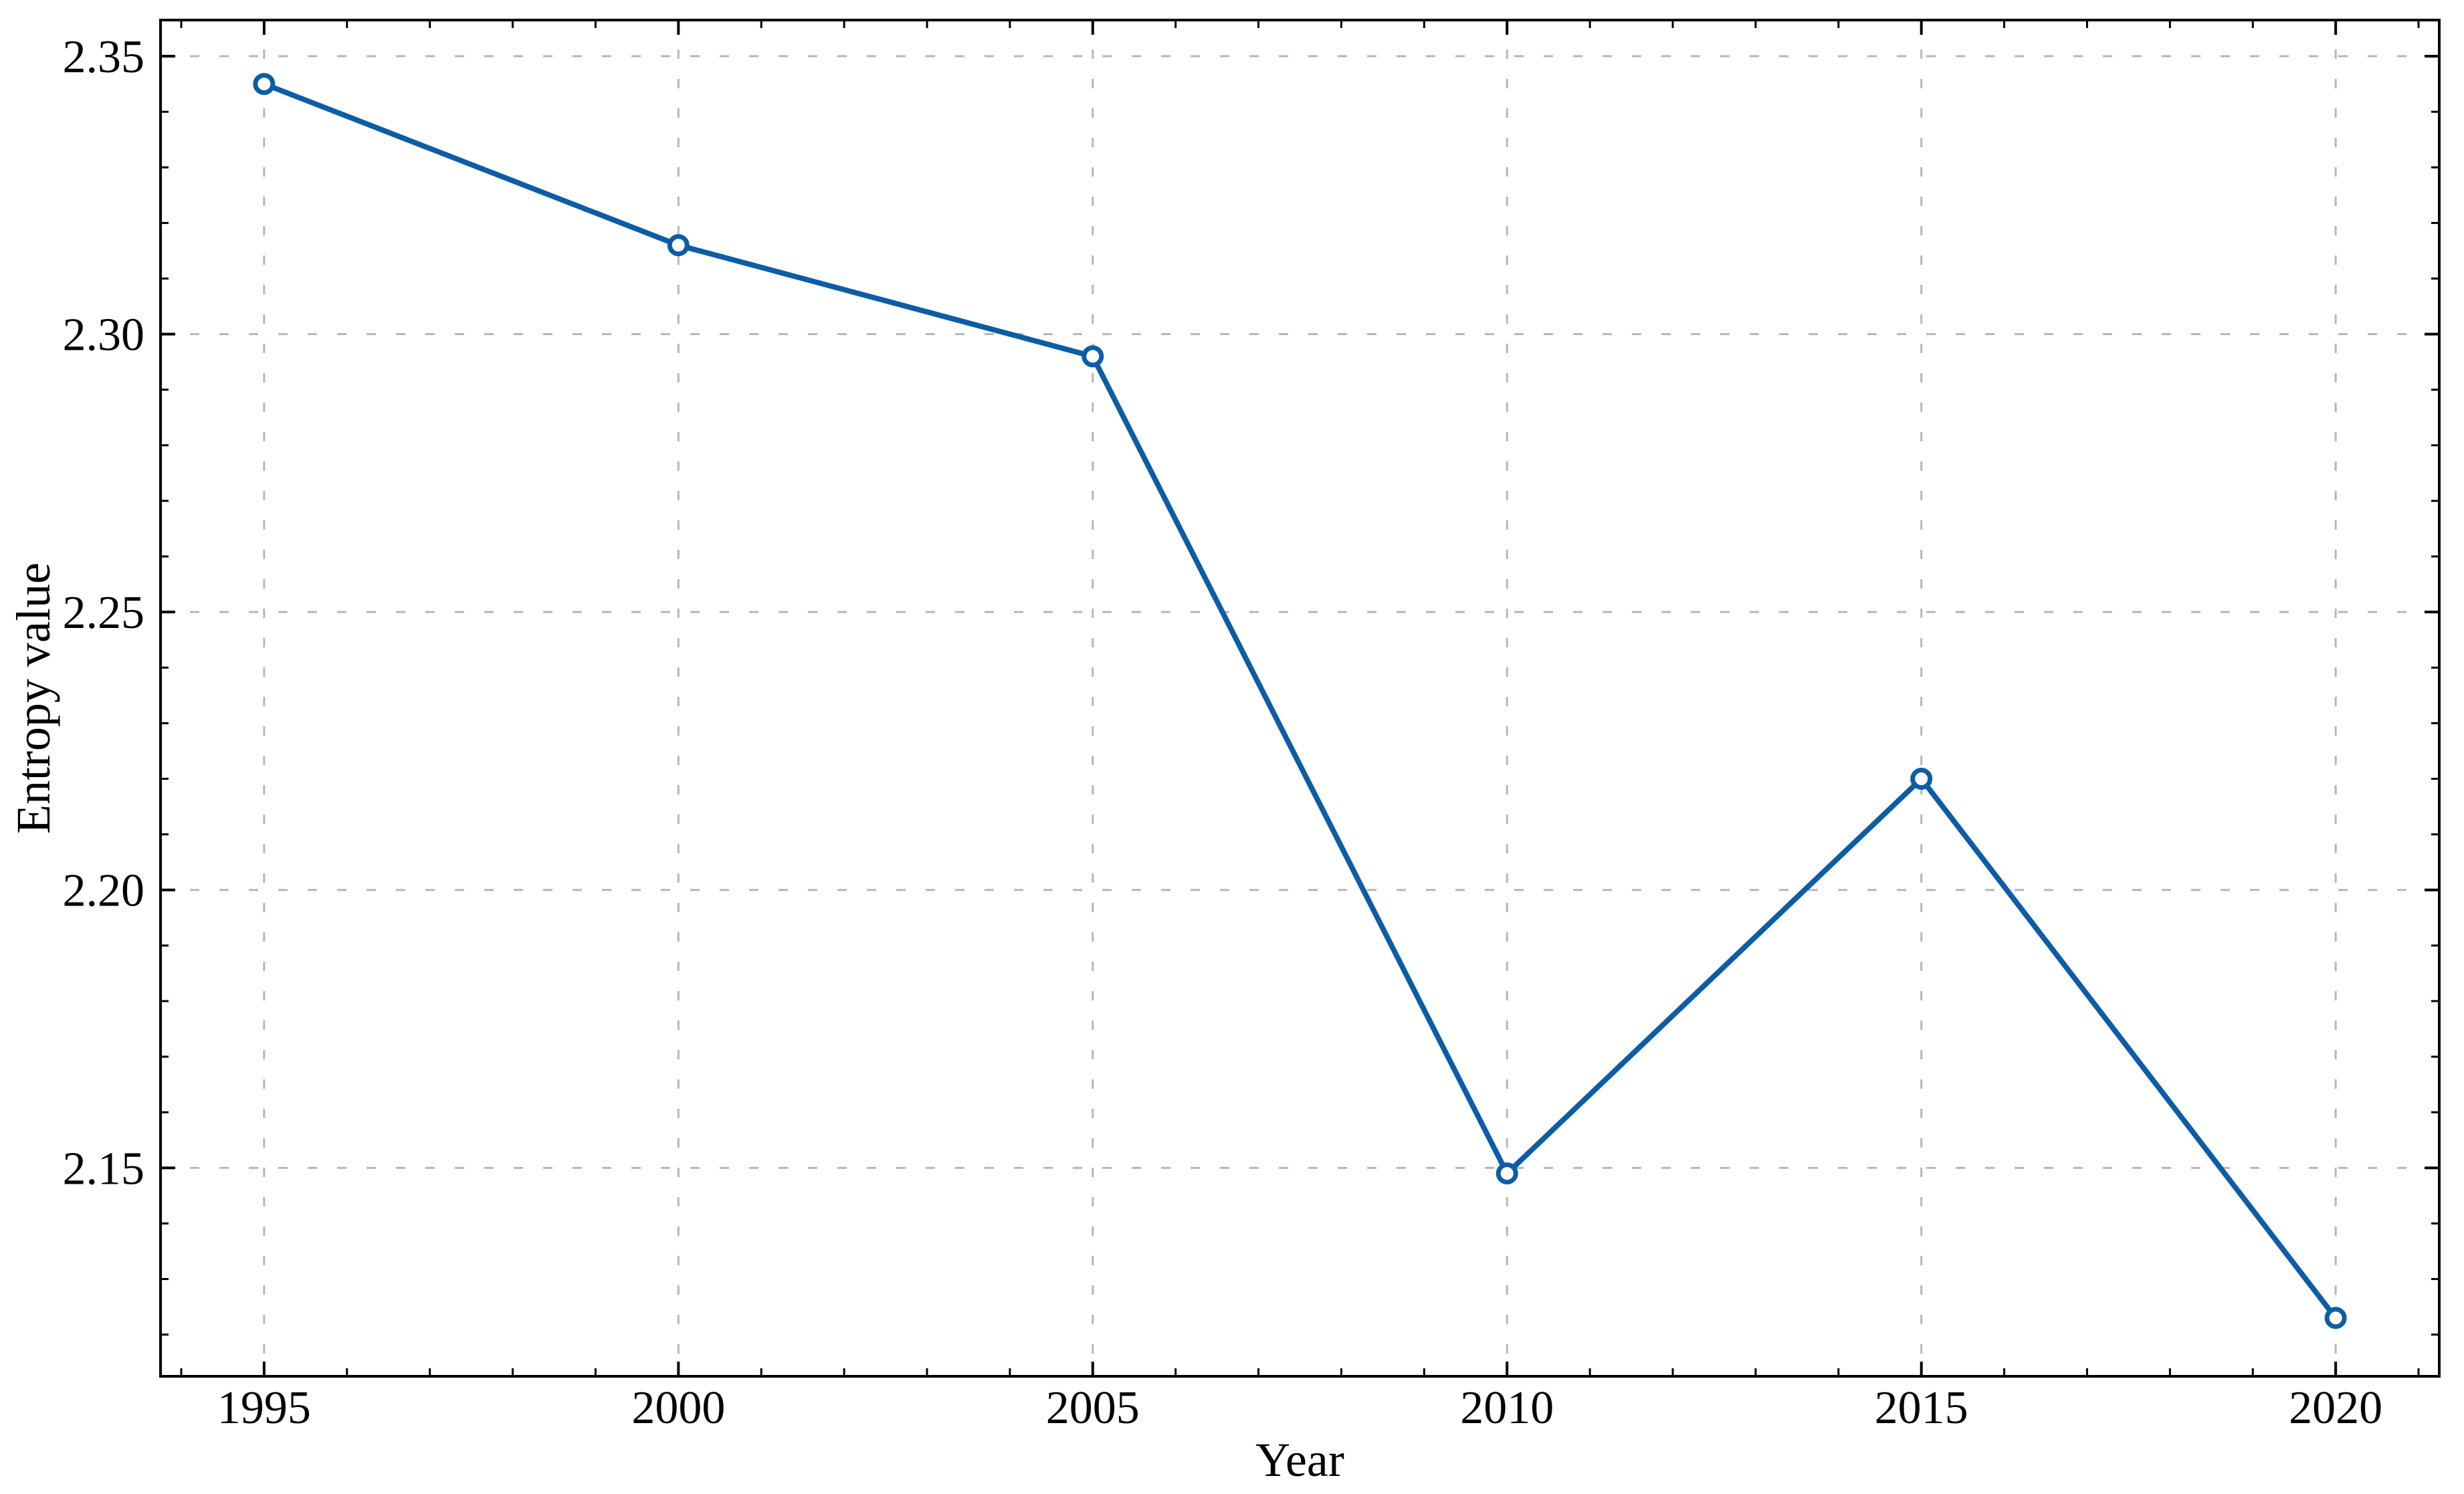 The height and width of the screenshot is (1494, 2464). Describe the element at coordinates (104, 613) in the screenshot. I see `y-tick-label: 2.25` at that location.